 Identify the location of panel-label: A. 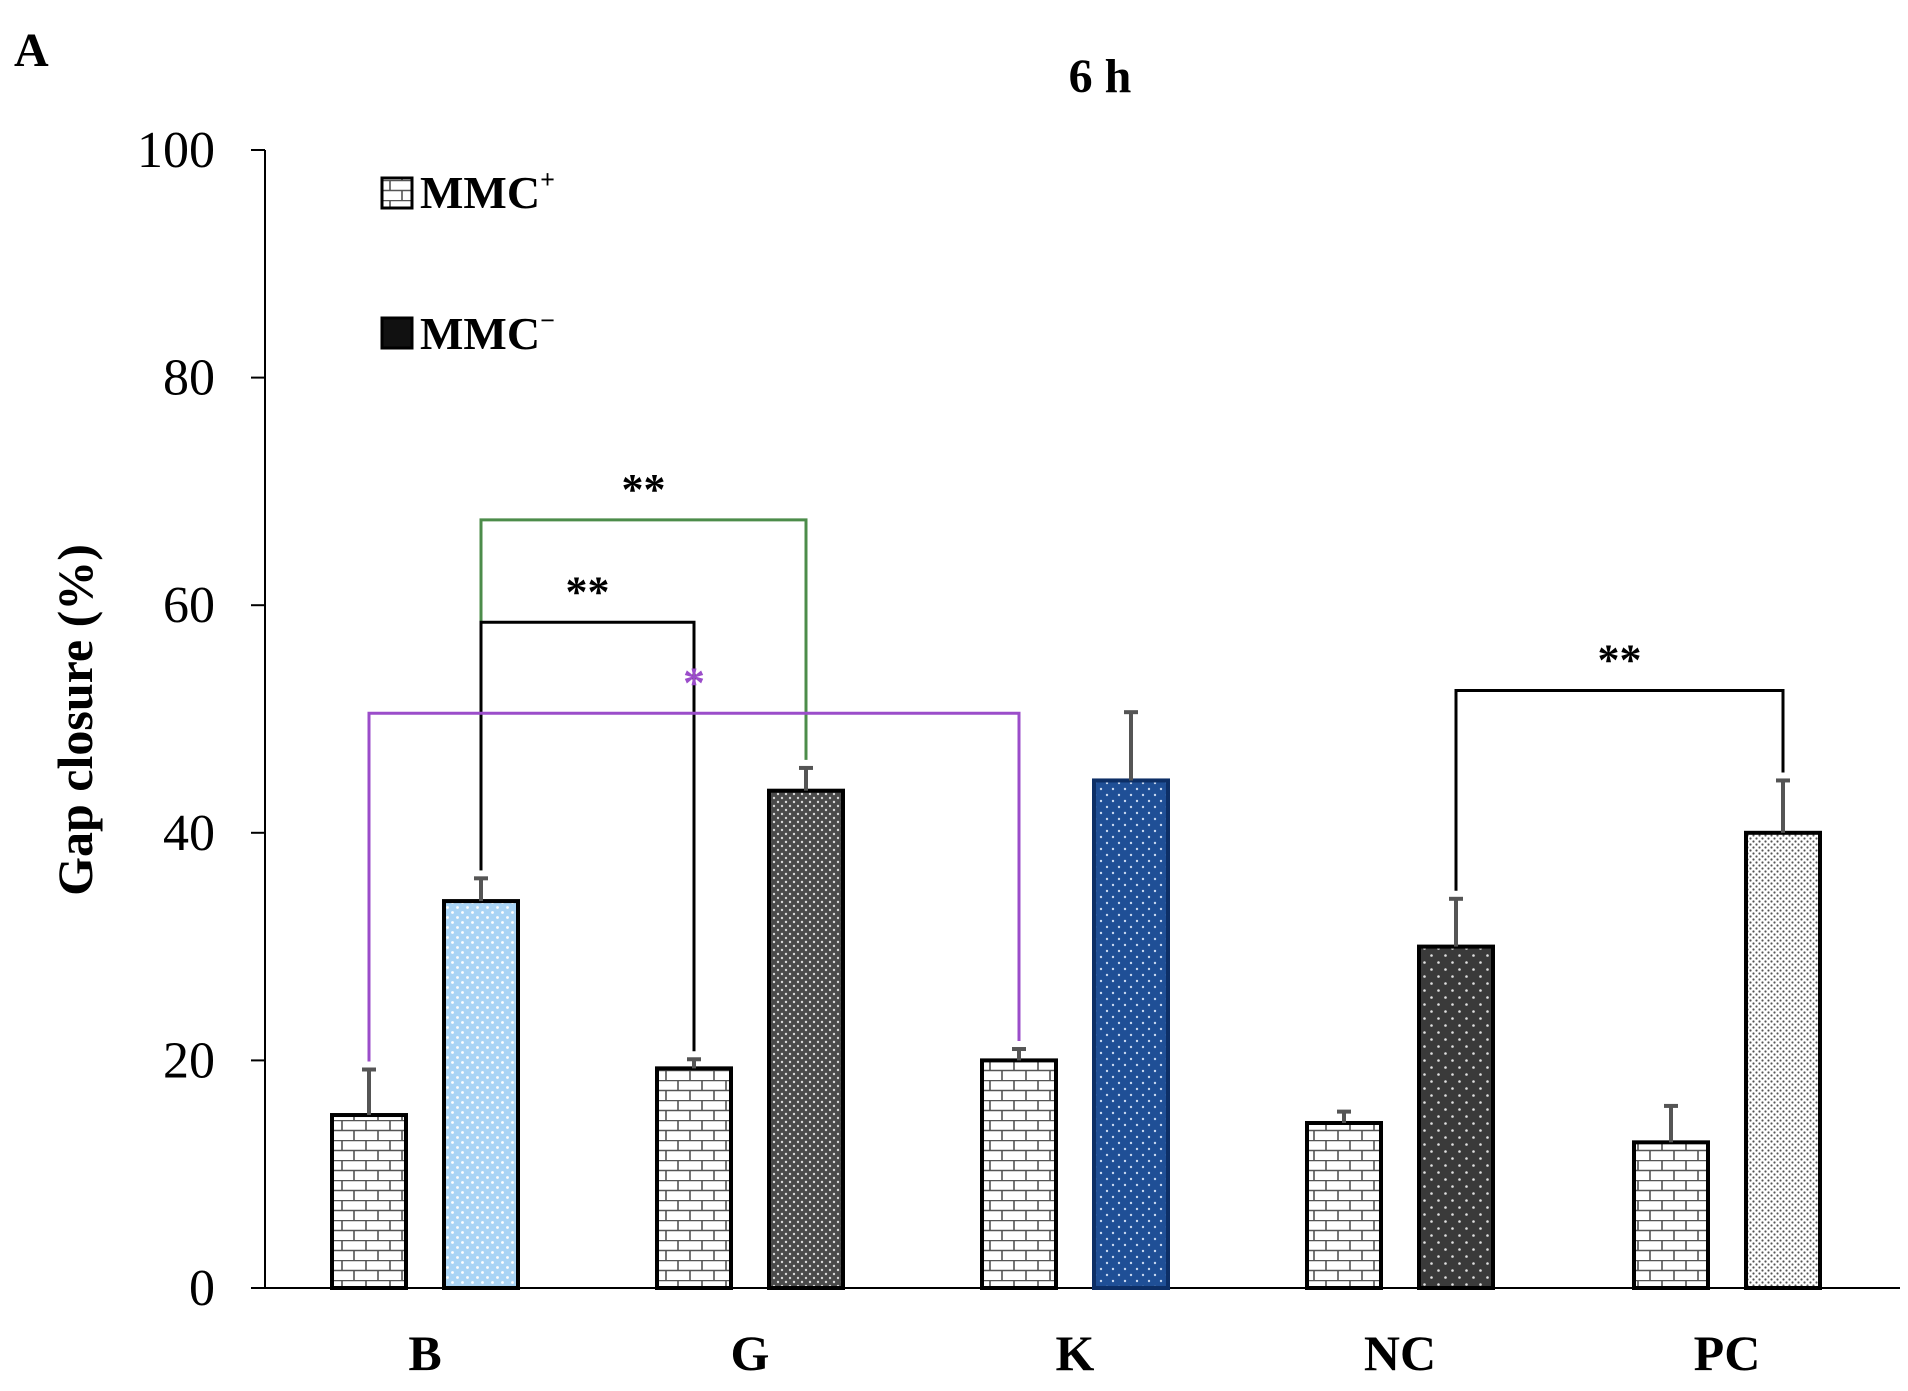
(31, 50).